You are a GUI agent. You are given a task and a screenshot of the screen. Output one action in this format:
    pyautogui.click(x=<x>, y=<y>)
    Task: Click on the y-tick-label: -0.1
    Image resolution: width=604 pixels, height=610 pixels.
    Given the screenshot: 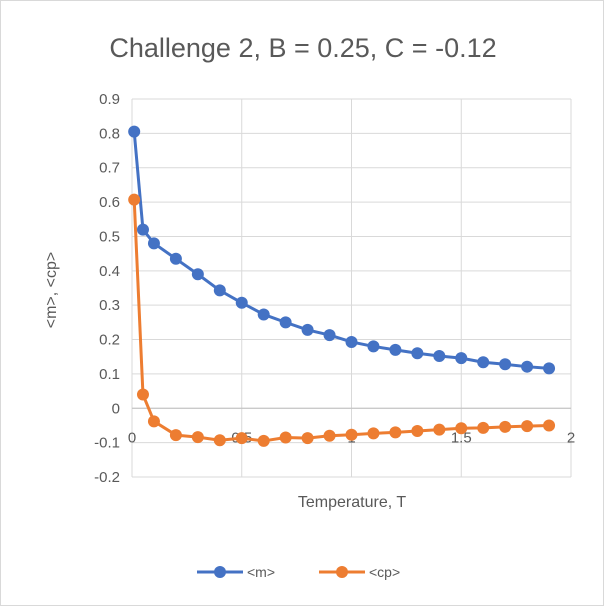 What is the action you would take?
    pyautogui.click(x=107, y=443)
    